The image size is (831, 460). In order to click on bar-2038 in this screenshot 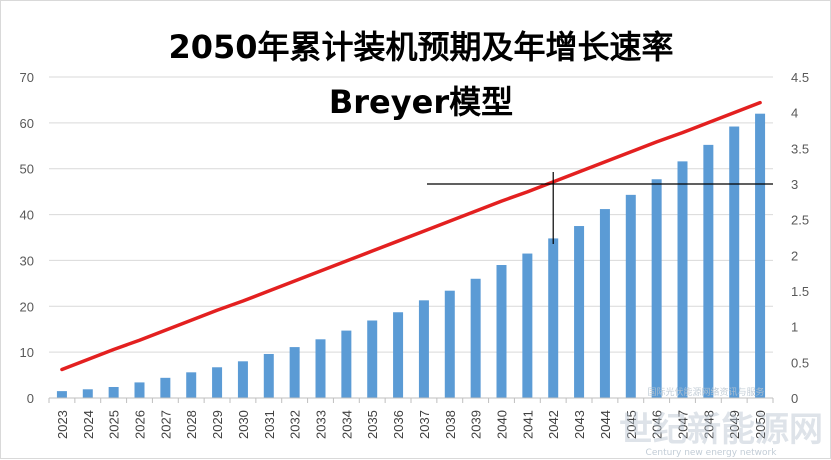, I will do `click(449, 344)`.